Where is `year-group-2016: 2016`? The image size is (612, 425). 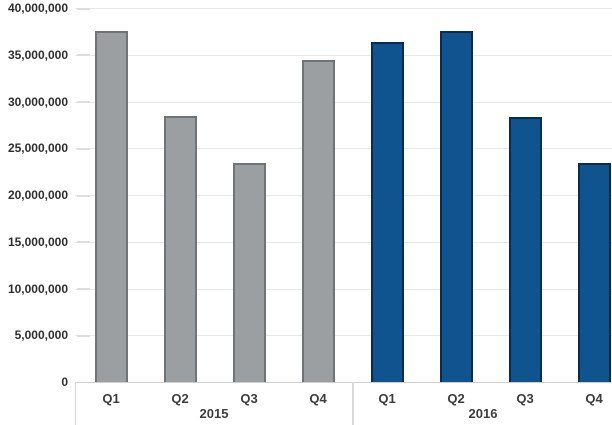 year-group-2016: 2016 is located at coordinates (482, 403).